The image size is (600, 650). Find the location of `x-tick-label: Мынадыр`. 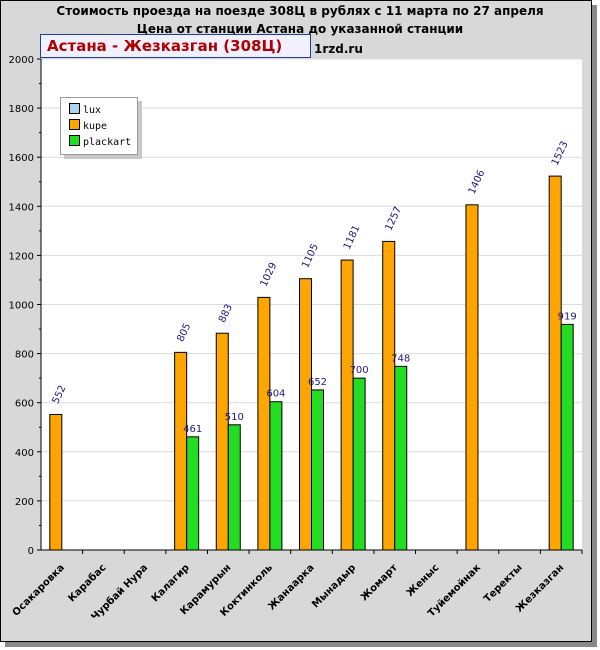

x-tick-label: Мынадыр is located at coordinates (334, 586).